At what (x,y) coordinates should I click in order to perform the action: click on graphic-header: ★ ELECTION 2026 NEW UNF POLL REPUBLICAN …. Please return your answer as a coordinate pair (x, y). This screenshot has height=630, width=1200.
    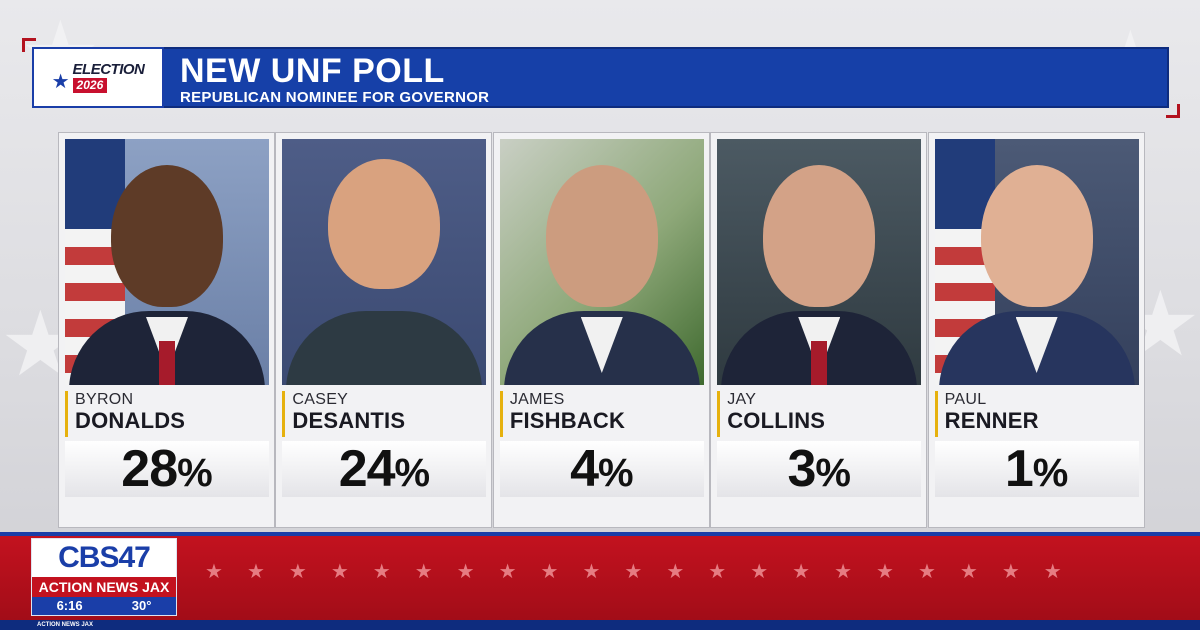
    Looking at the image, I should click on (600, 77).